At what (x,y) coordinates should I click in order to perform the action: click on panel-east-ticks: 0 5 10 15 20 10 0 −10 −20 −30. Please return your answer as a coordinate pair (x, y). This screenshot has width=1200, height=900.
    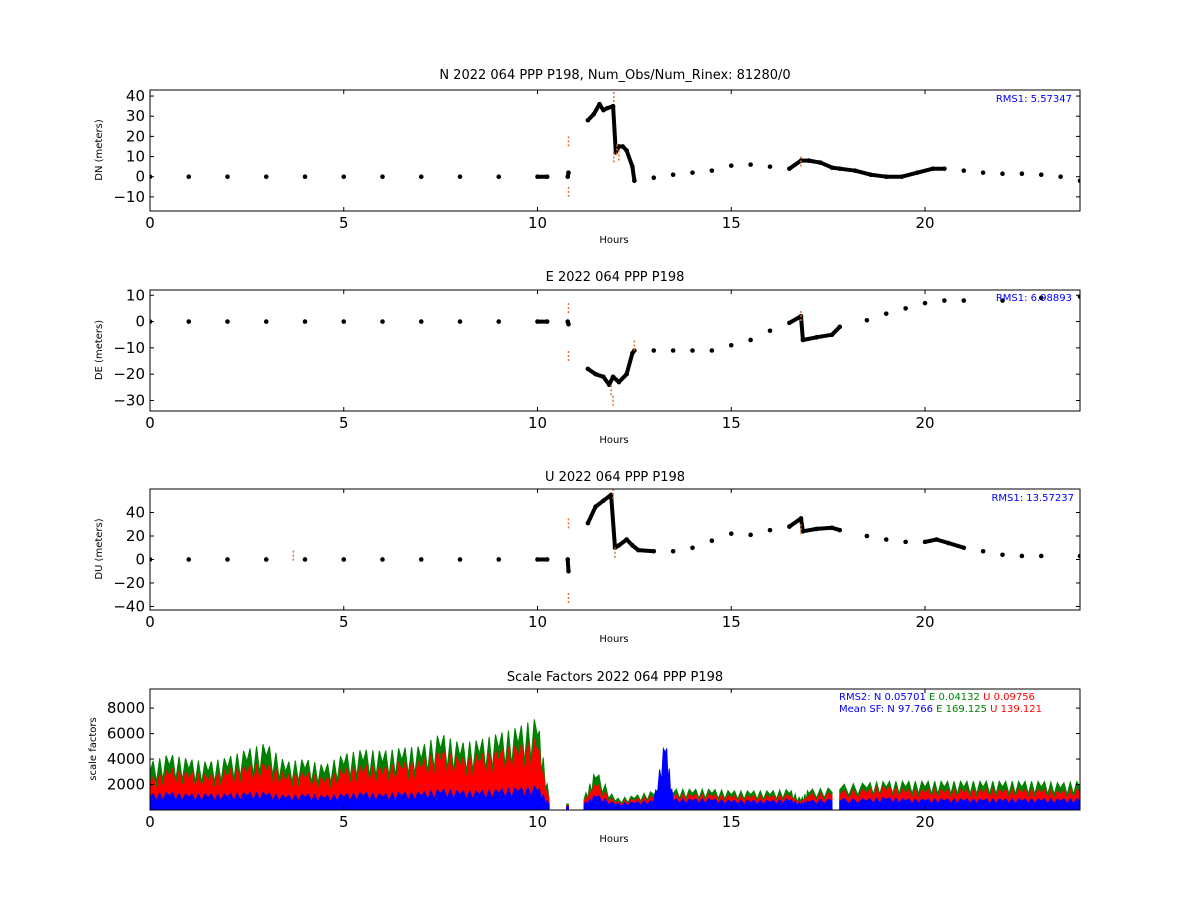
    Looking at the image, I should click on (596, 359).